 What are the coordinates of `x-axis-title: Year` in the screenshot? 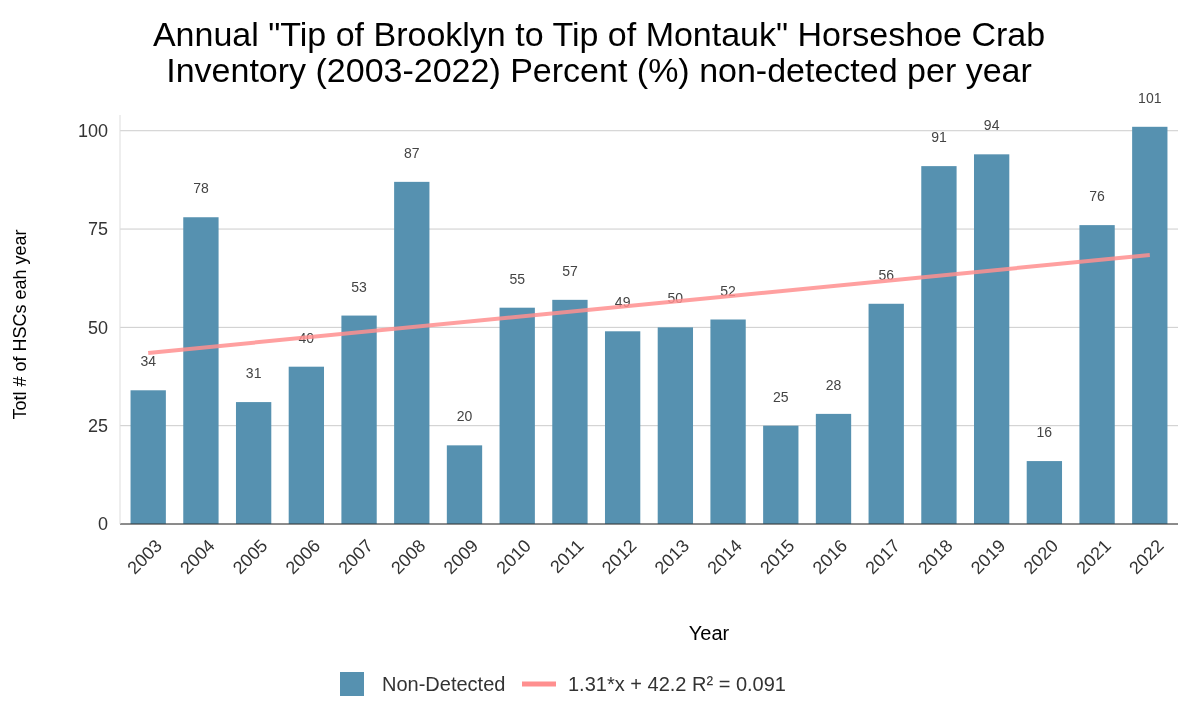 It's located at (709, 633).